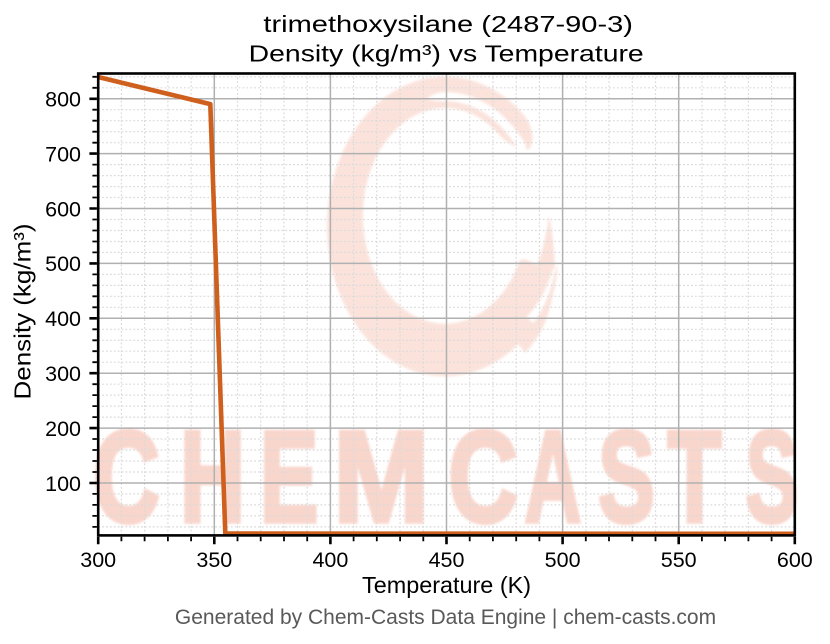 The height and width of the screenshot is (644, 830). I want to click on svg-text: T, so click(695, 477).